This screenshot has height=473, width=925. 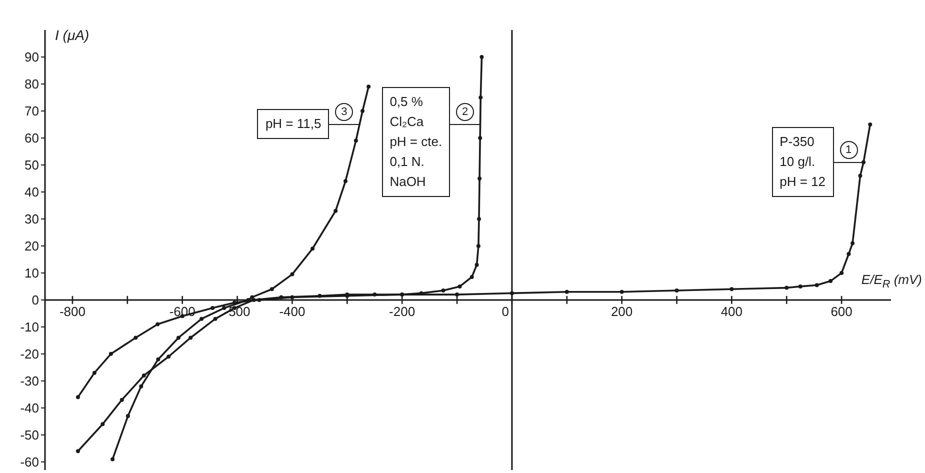 What do you see at coordinates (31, 165) in the screenshot?
I see `y-tick-label: 50` at bounding box center [31, 165].